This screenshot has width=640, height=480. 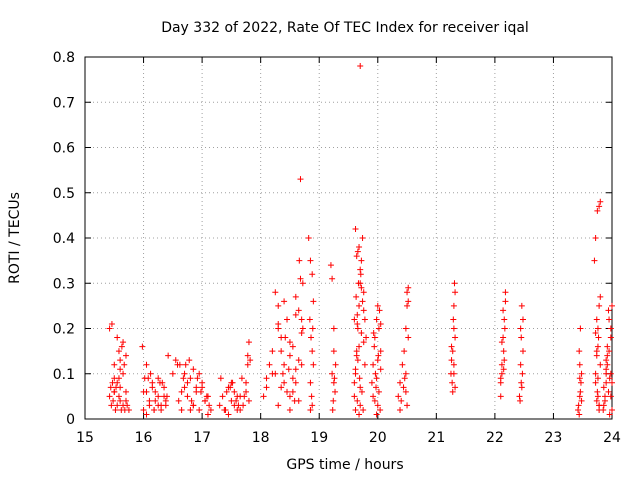 What do you see at coordinates (64, 149) in the screenshot?
I see `y-tick-label: 0.6` at bounding box center [64, 149].